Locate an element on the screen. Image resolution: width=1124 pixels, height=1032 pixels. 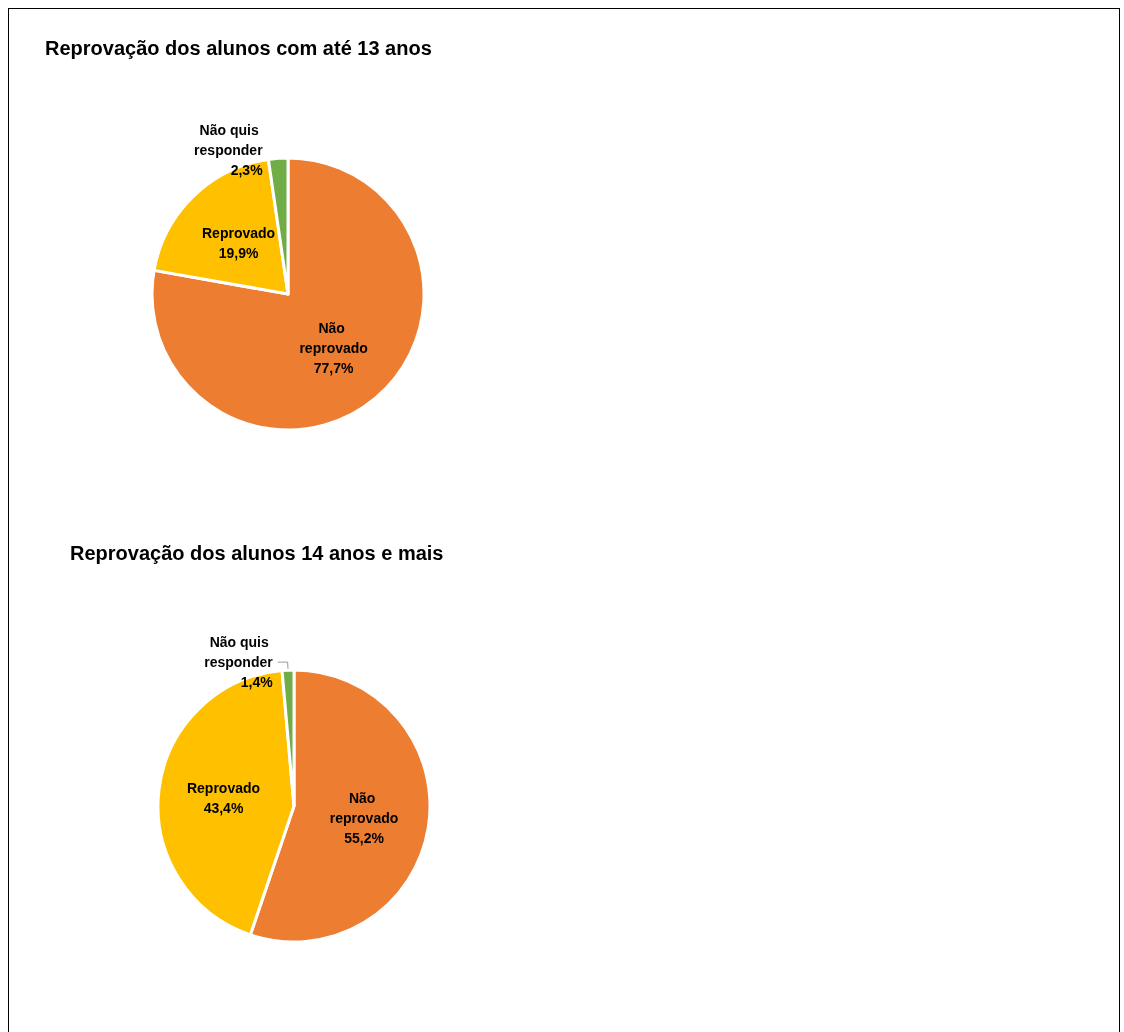
data-label: 43,4% is located at coordinates (223, 807).